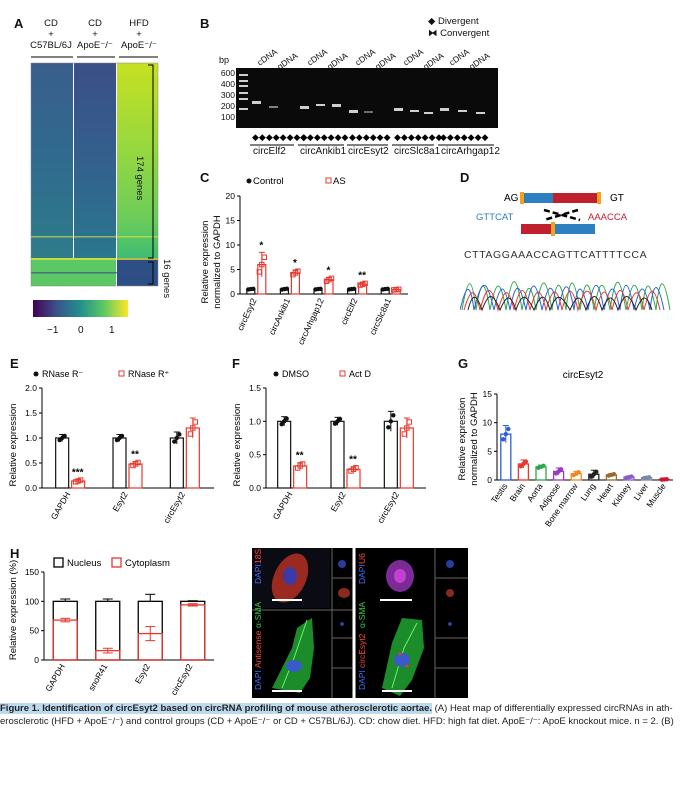  Describe the element at coordinates (51, 34) in the screenshot. I see `group-label-1: CD + C57BL/6J` at that location.